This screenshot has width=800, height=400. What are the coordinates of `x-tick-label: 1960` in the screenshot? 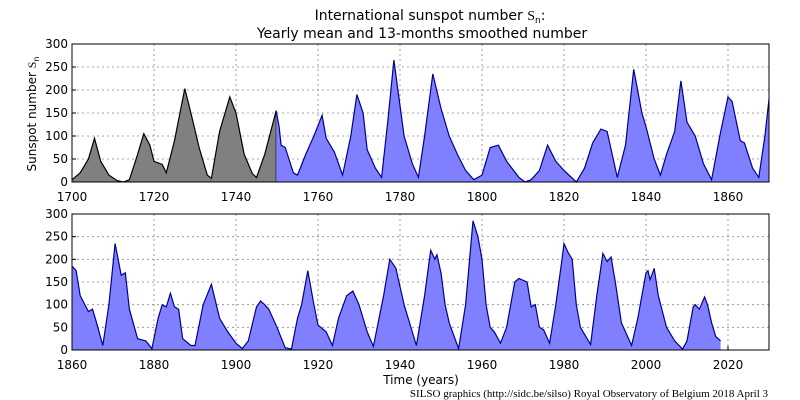 It's located at (482, 365).